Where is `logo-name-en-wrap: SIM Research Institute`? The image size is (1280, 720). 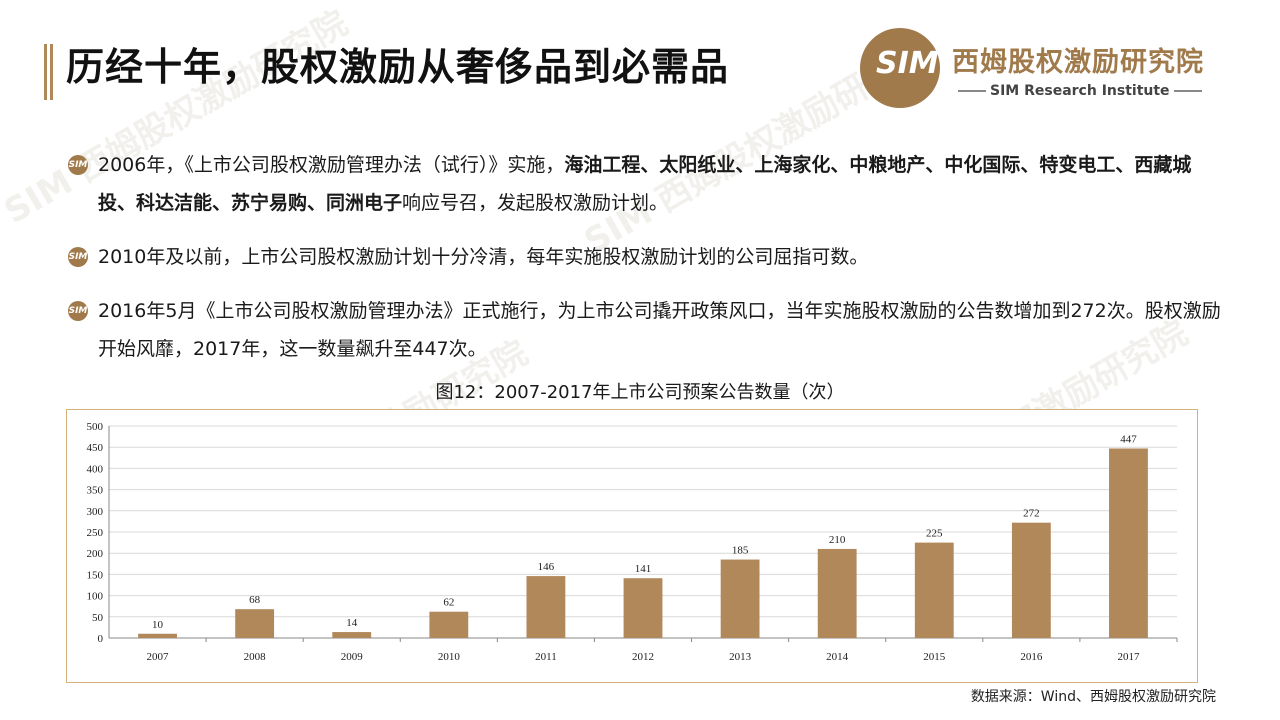
logo-name-en-wrap: SIM Research Institute is located at coordinates (1080, 91).